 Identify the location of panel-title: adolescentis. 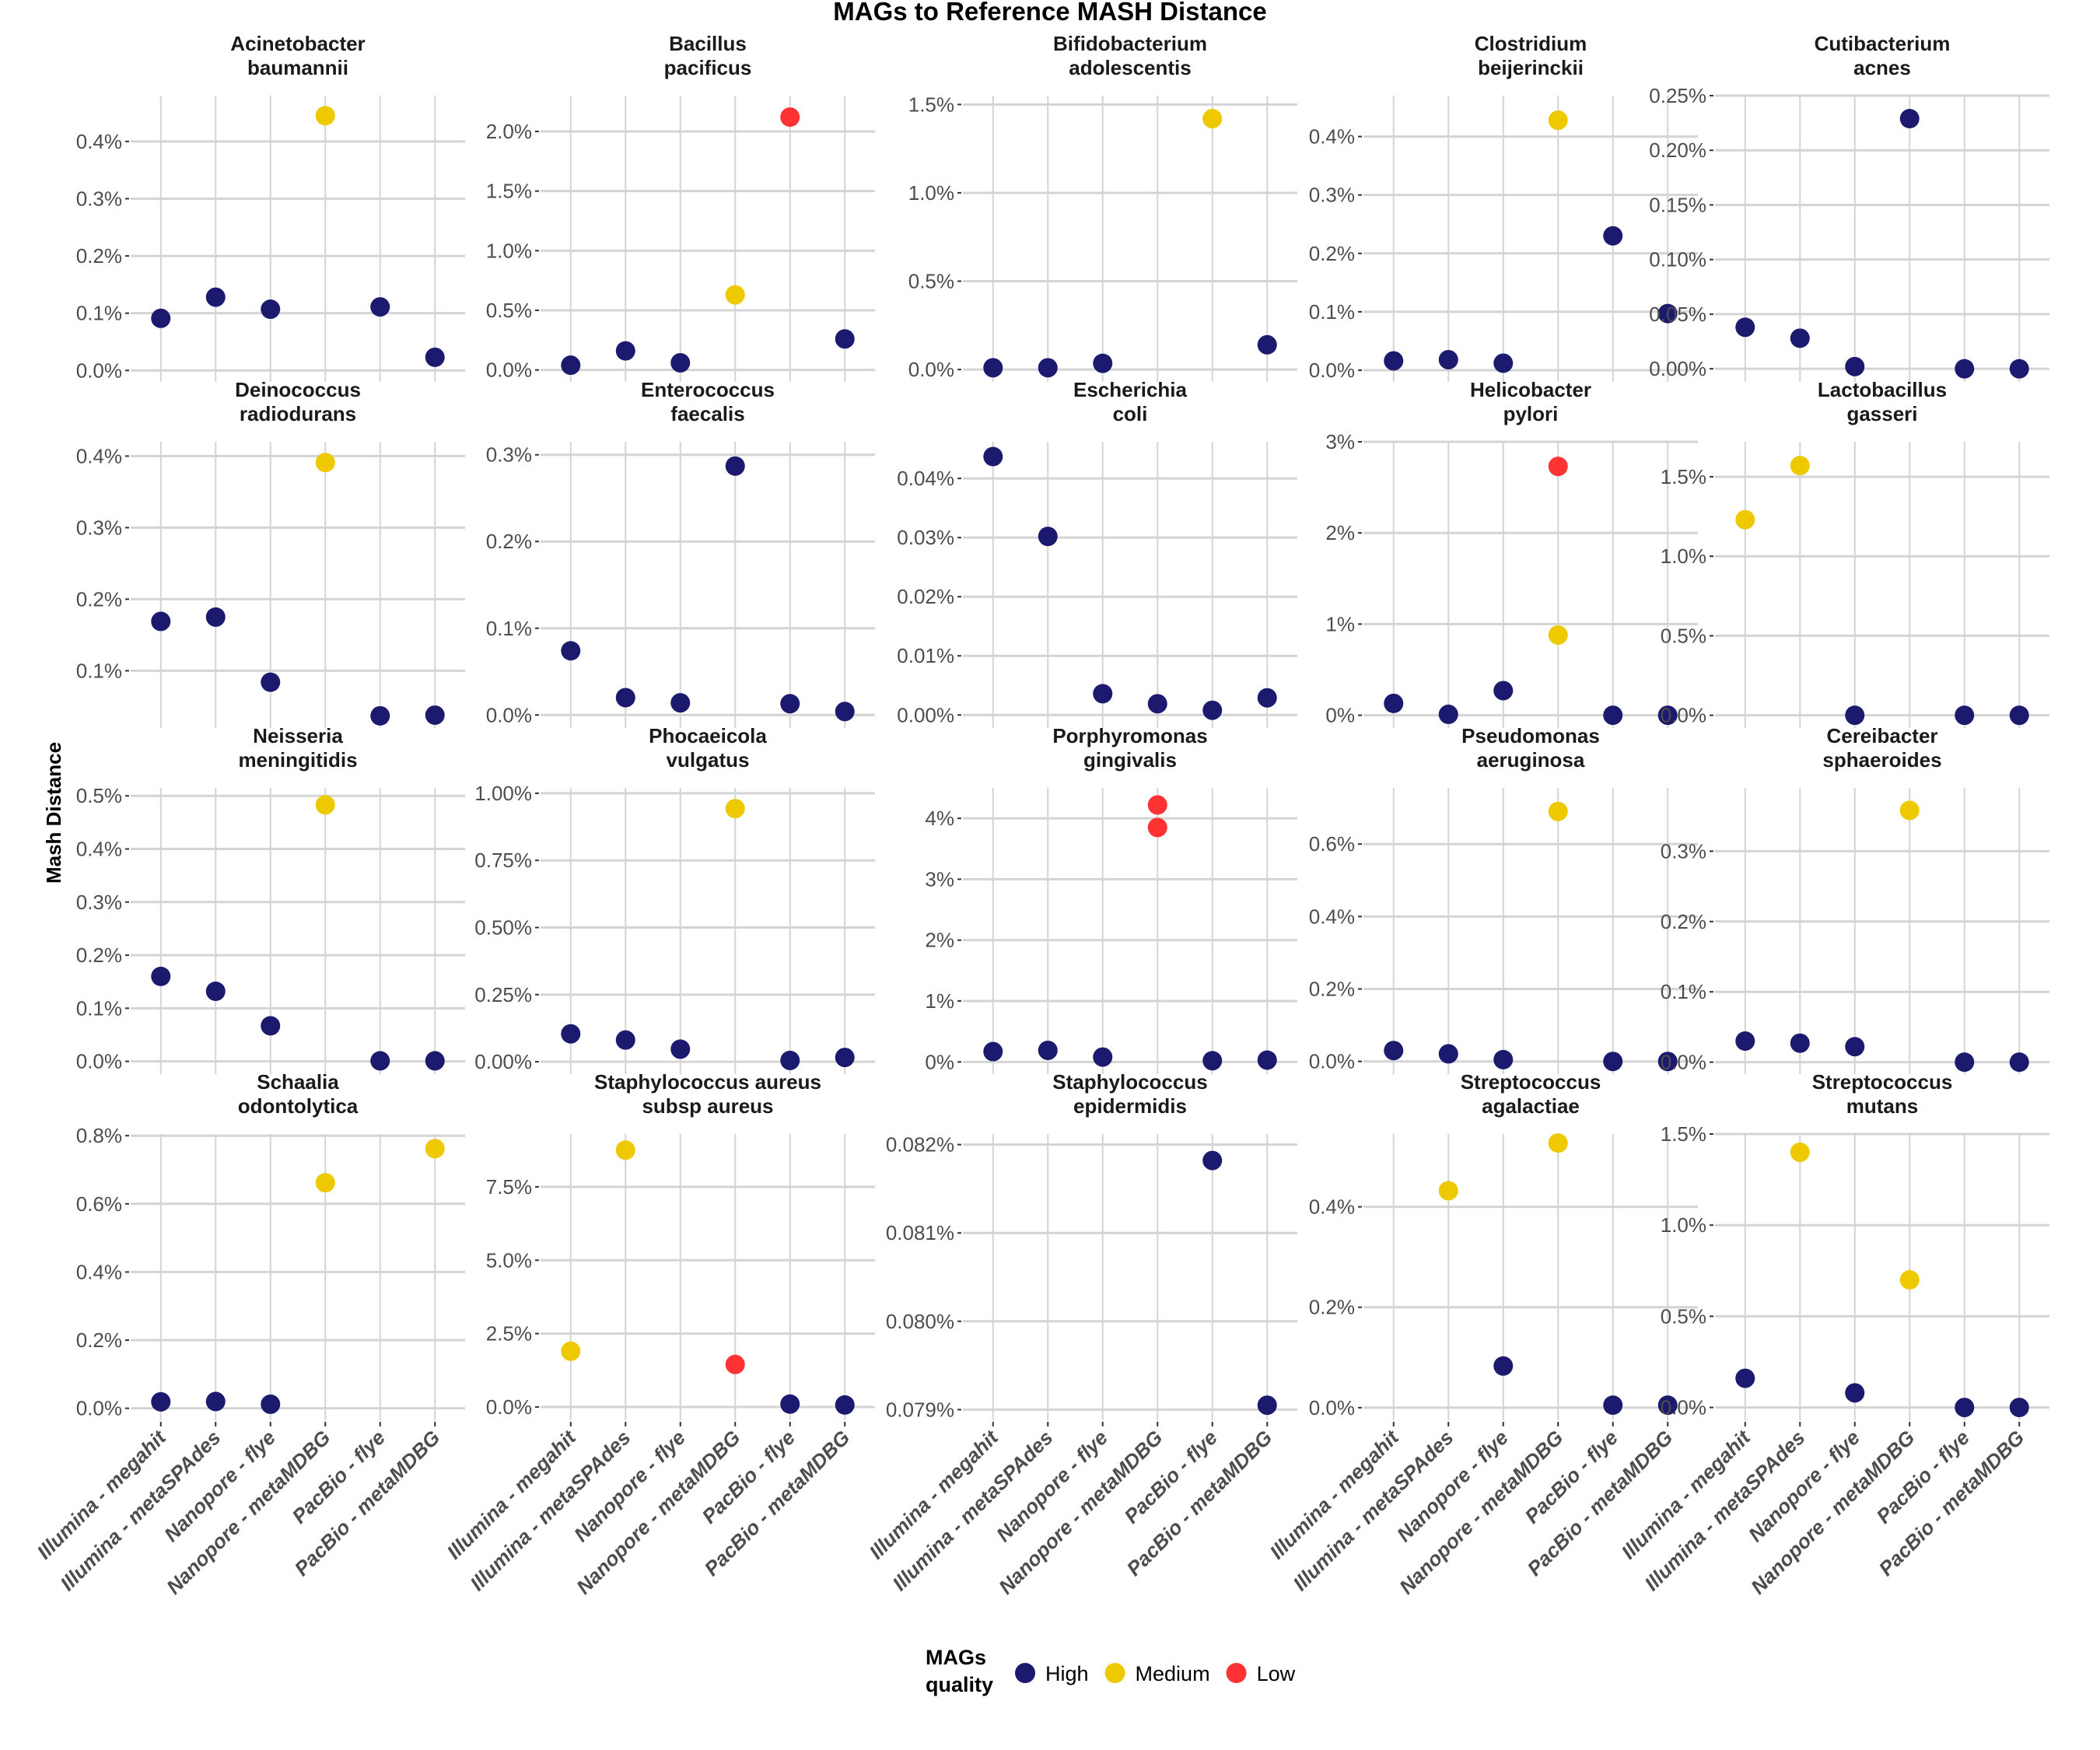
(1130, 67).